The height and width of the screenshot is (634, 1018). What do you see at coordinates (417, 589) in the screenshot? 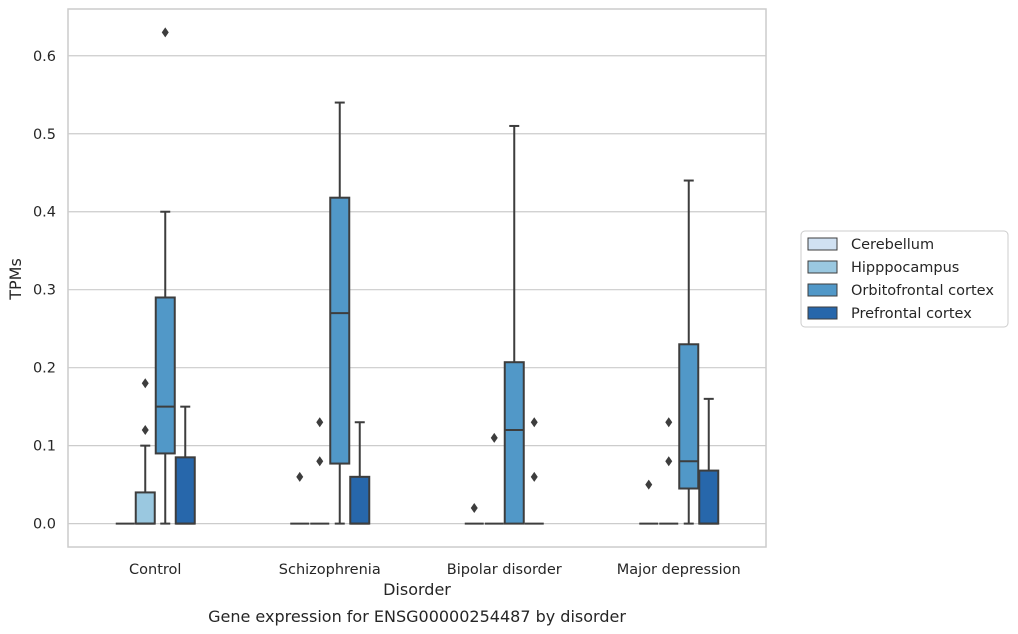
I see `x-axis-label: Disorder` at bounding box center [417, 589].